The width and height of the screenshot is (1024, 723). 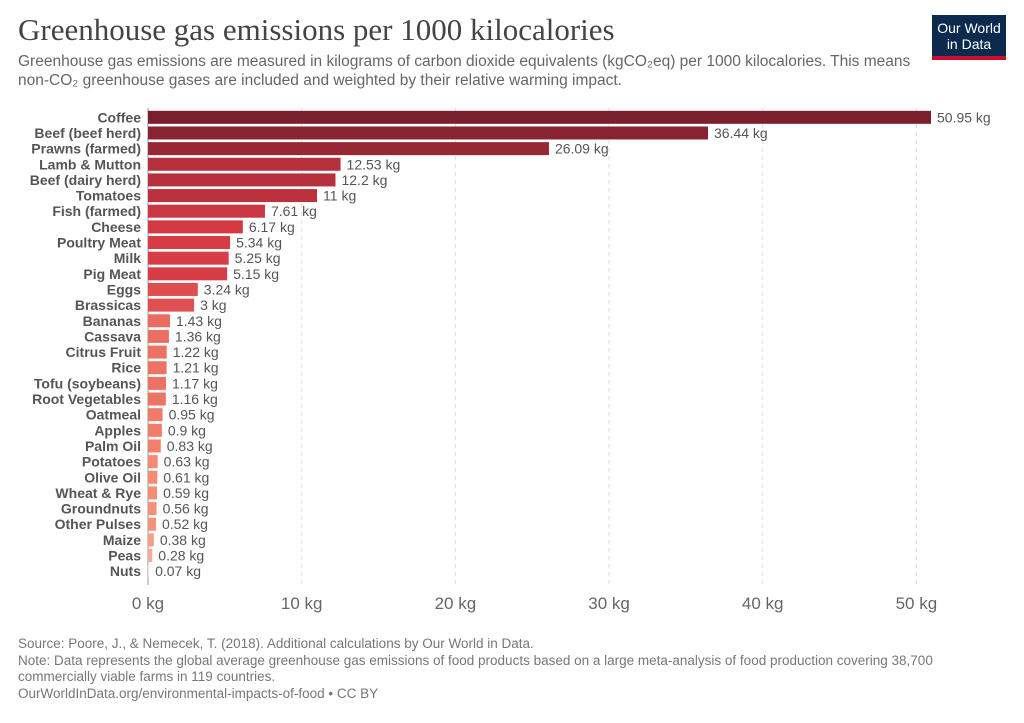 I want to click on value-label: 5.15 kg, so click(x=256, y=274).